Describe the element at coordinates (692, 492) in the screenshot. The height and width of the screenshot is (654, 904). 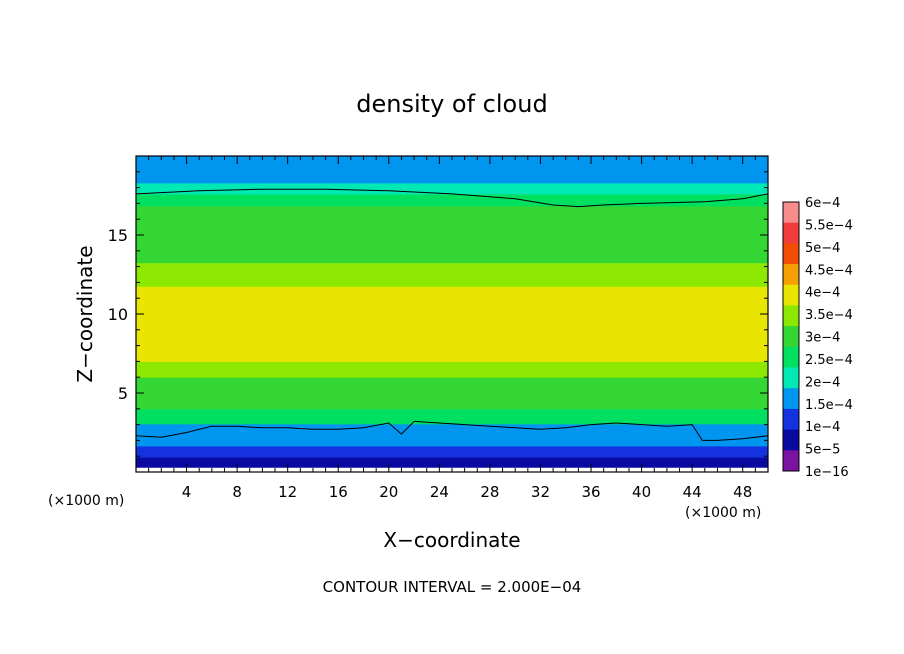
I see `x-tick-label: 44` at that location.